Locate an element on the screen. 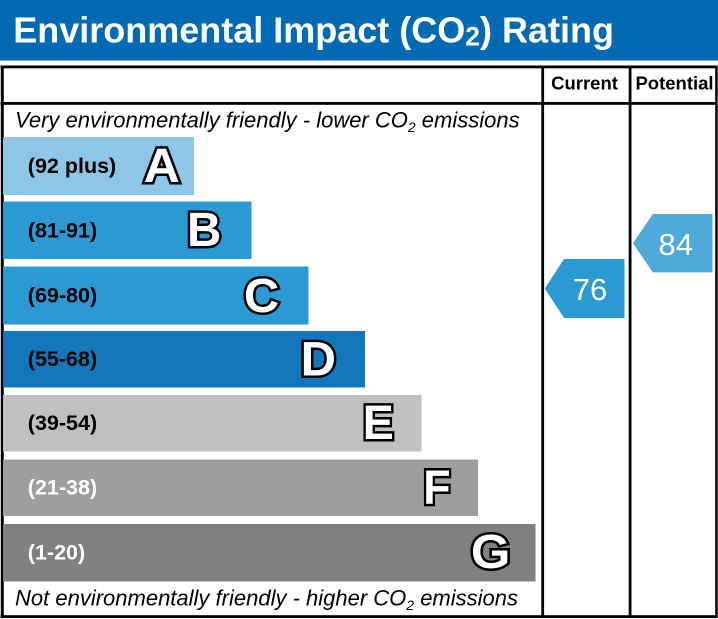 The image size is (718, 619). svg-text: (69-80) is located at coordinates (62, 296).